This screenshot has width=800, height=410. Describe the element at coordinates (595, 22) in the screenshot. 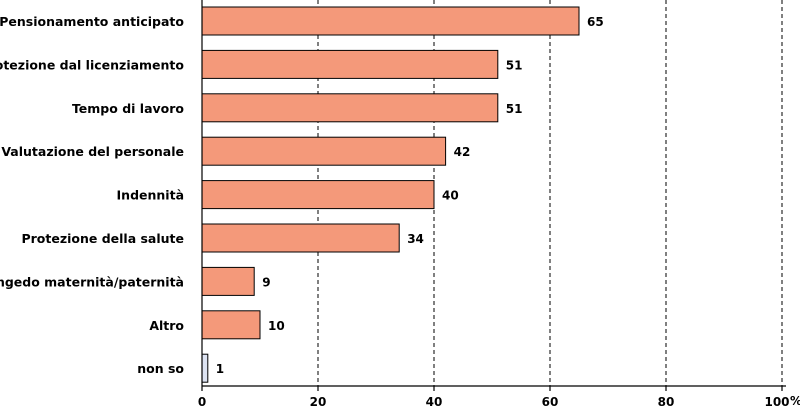

I see `value-label-0: 65` at that location.